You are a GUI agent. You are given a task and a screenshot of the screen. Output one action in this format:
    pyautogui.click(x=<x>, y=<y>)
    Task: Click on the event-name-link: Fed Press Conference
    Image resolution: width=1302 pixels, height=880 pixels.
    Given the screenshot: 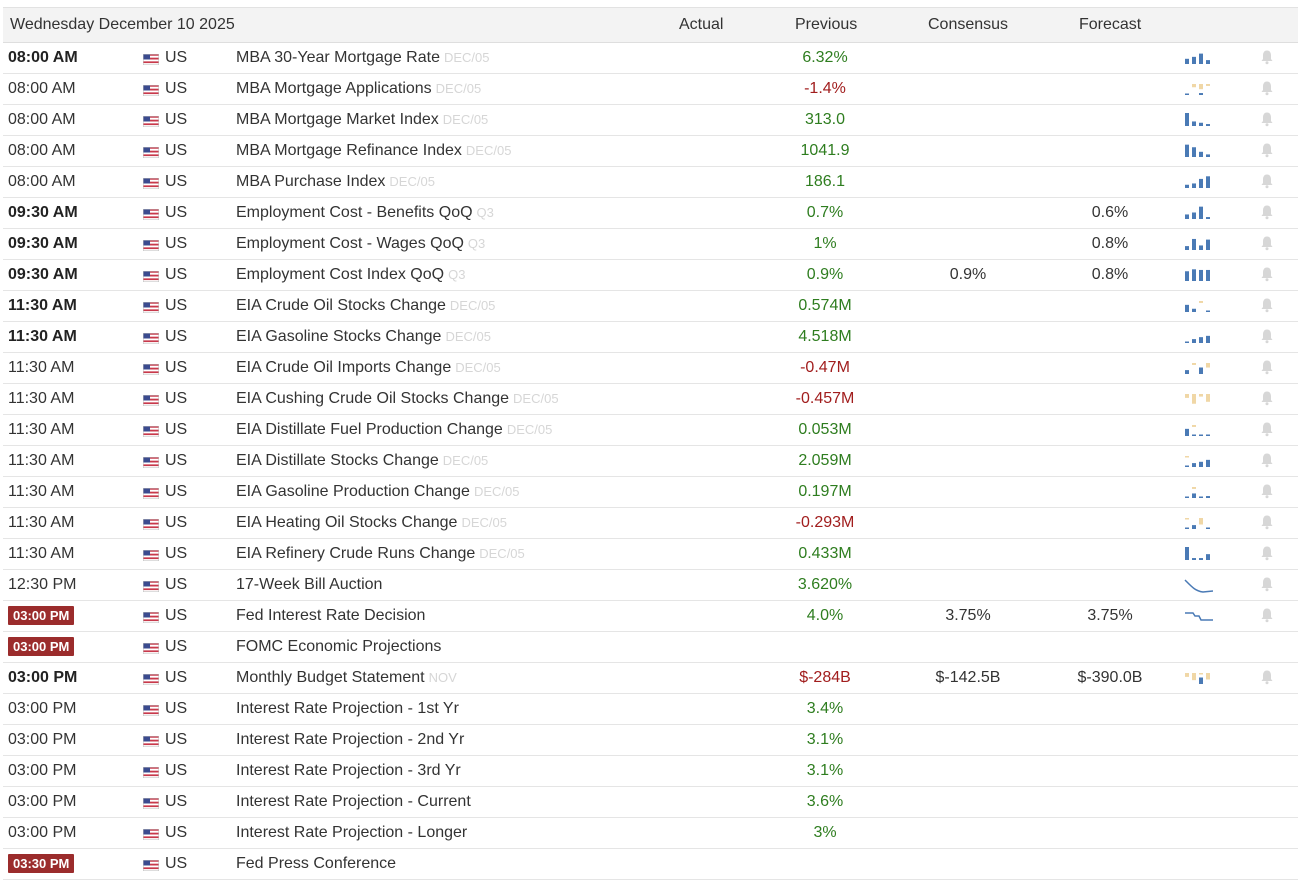 What is the action you would take?
    pyautogui.click(x=316, y=864)
    